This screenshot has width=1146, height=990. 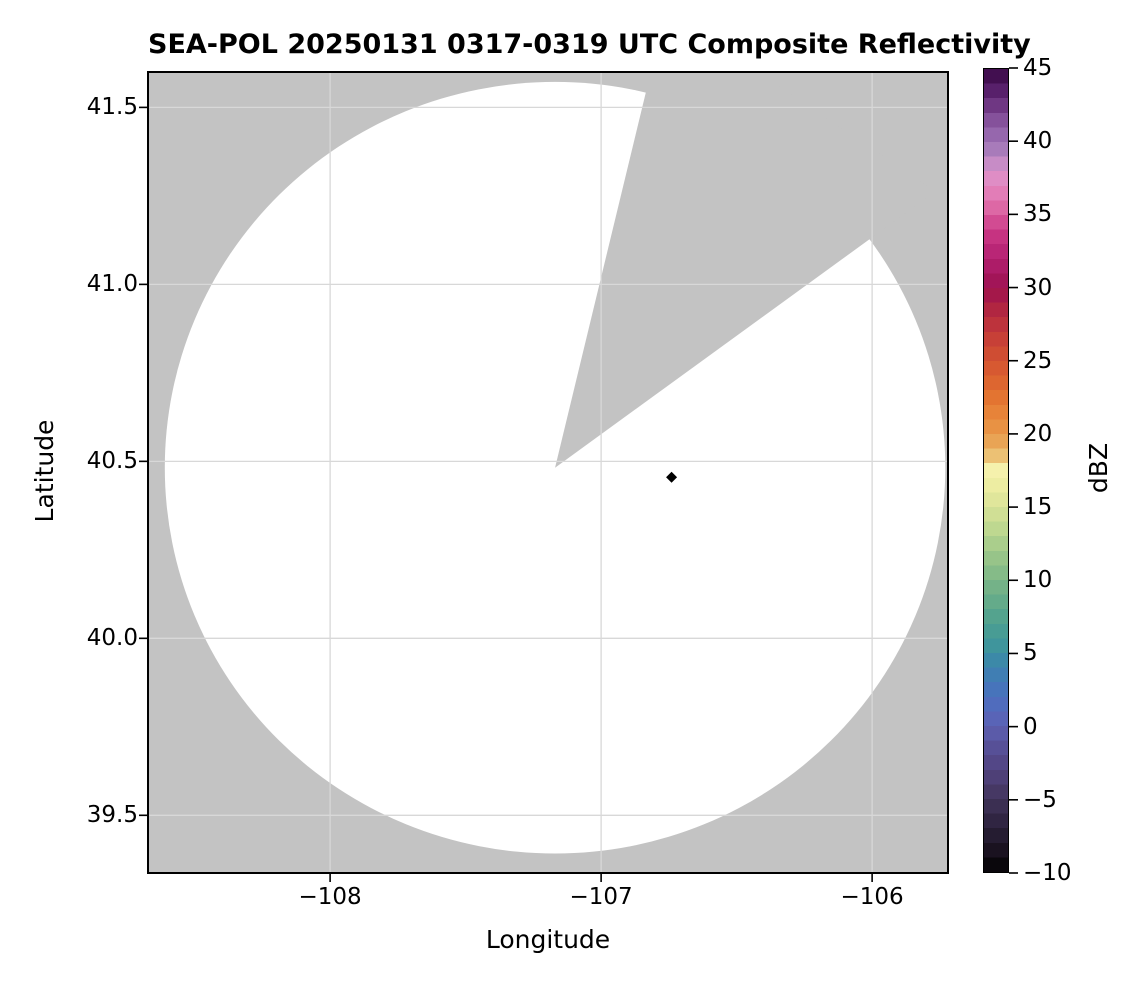 What do you see at coordinates (1038, 580) in the screenshot?
I see `colorbar-tick-label: 10` at bounding box center [1038, 580].